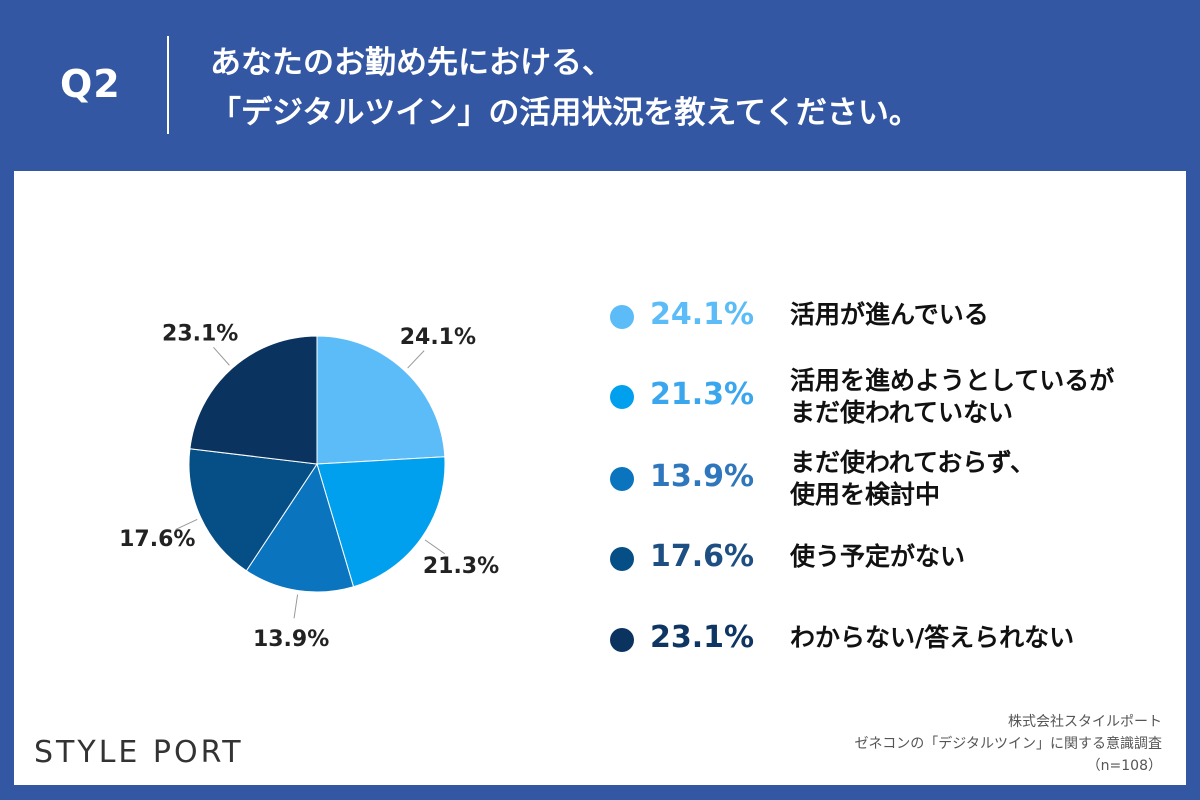 The image size is (1200, 800). What do you see at coordinates (411, 63) in the screenshot?
I see `question-title-line-1: あなたのお勤め先における、` at bounding box center [411, 63].